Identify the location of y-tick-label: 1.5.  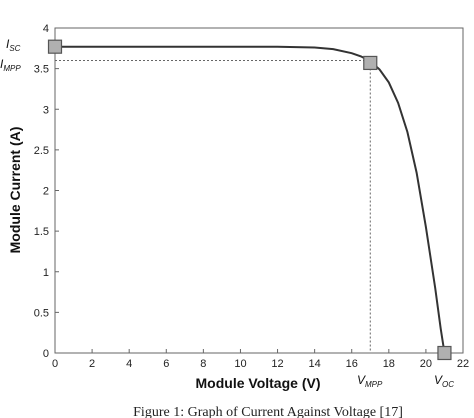
(41, 232).